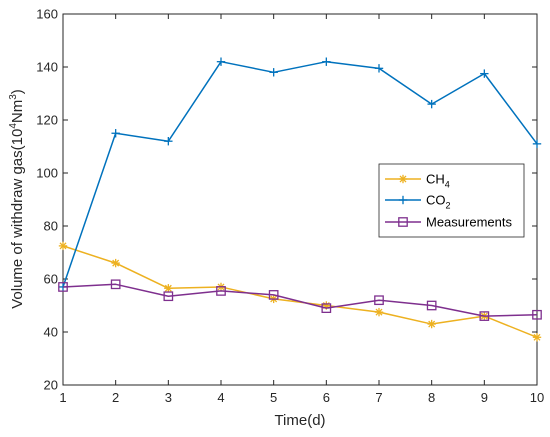 The image size is (550, 437). What do you see at coordinates (17, 199) in the screenshot?
I see `y-axis-title: Volume of withdraw gas(104Nm3)` at bounding box center [17, 199].